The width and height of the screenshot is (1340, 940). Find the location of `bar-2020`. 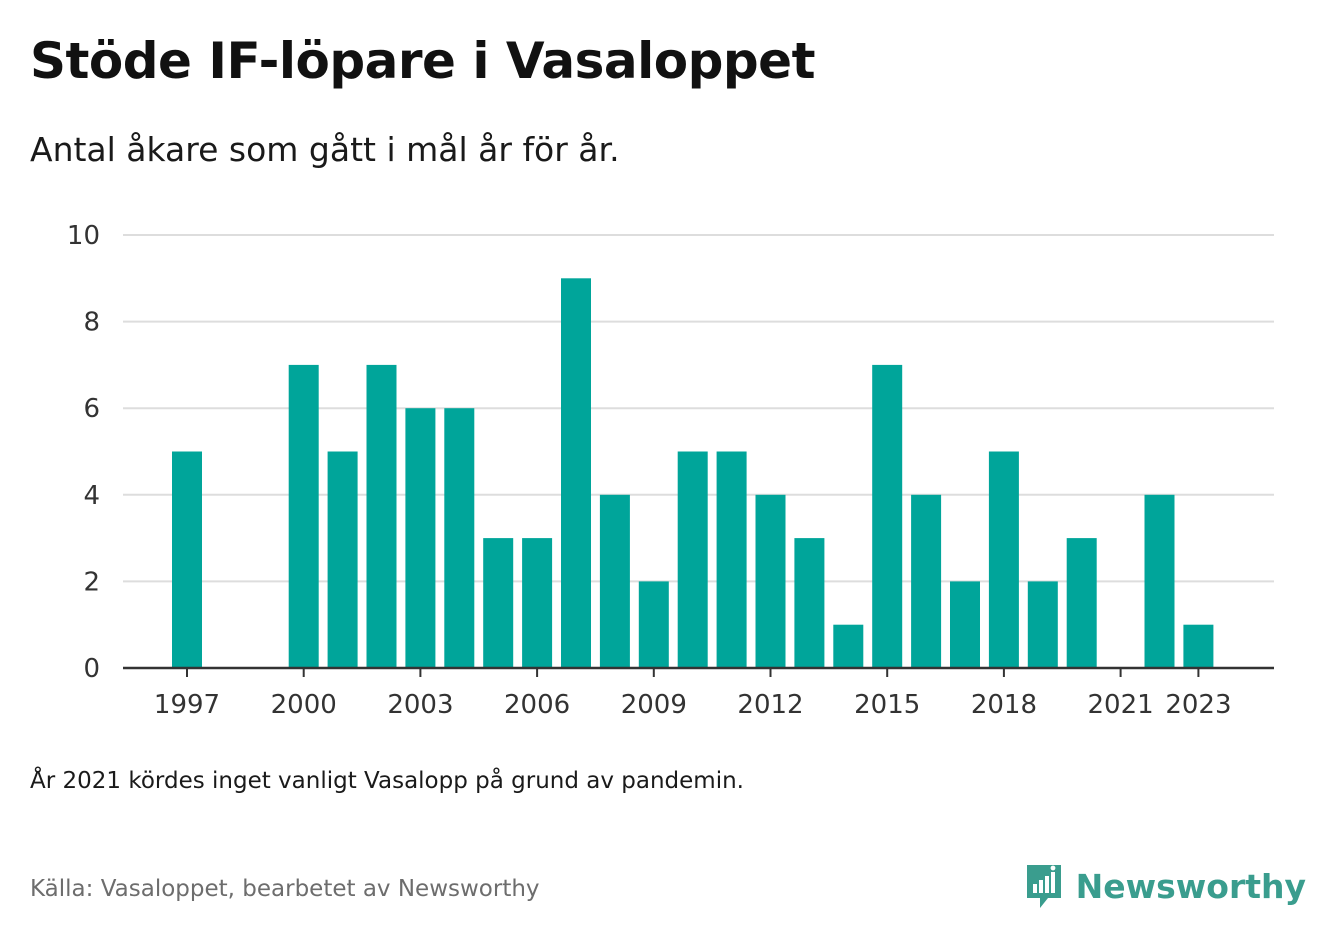

bar-2020 is located at coordinates (1081, 603).